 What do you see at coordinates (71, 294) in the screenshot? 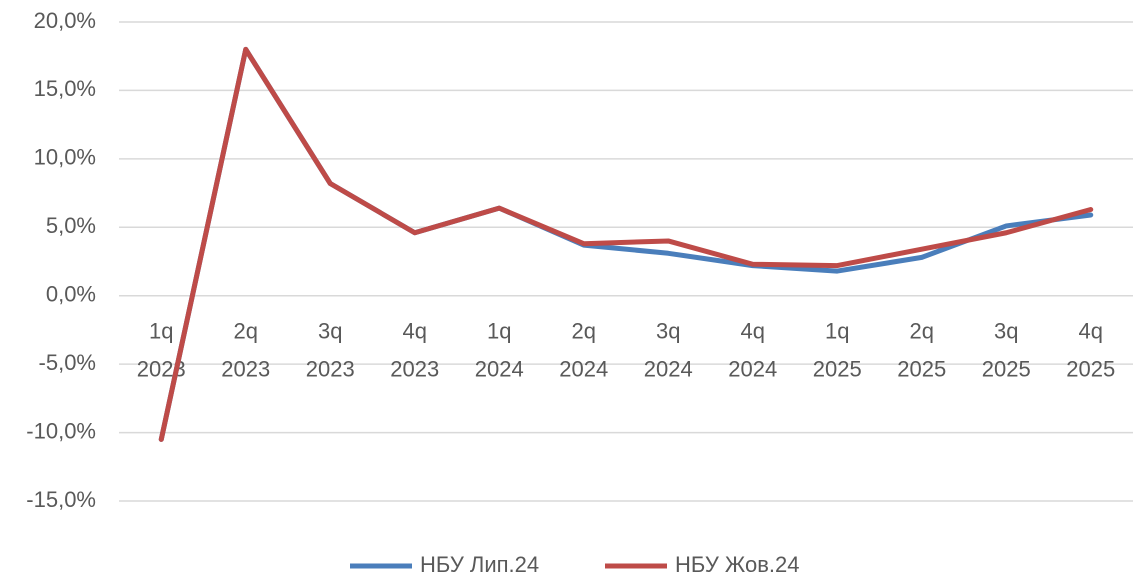
I see `y-tick-label: 0,0%` at bounding box center [71, 294].